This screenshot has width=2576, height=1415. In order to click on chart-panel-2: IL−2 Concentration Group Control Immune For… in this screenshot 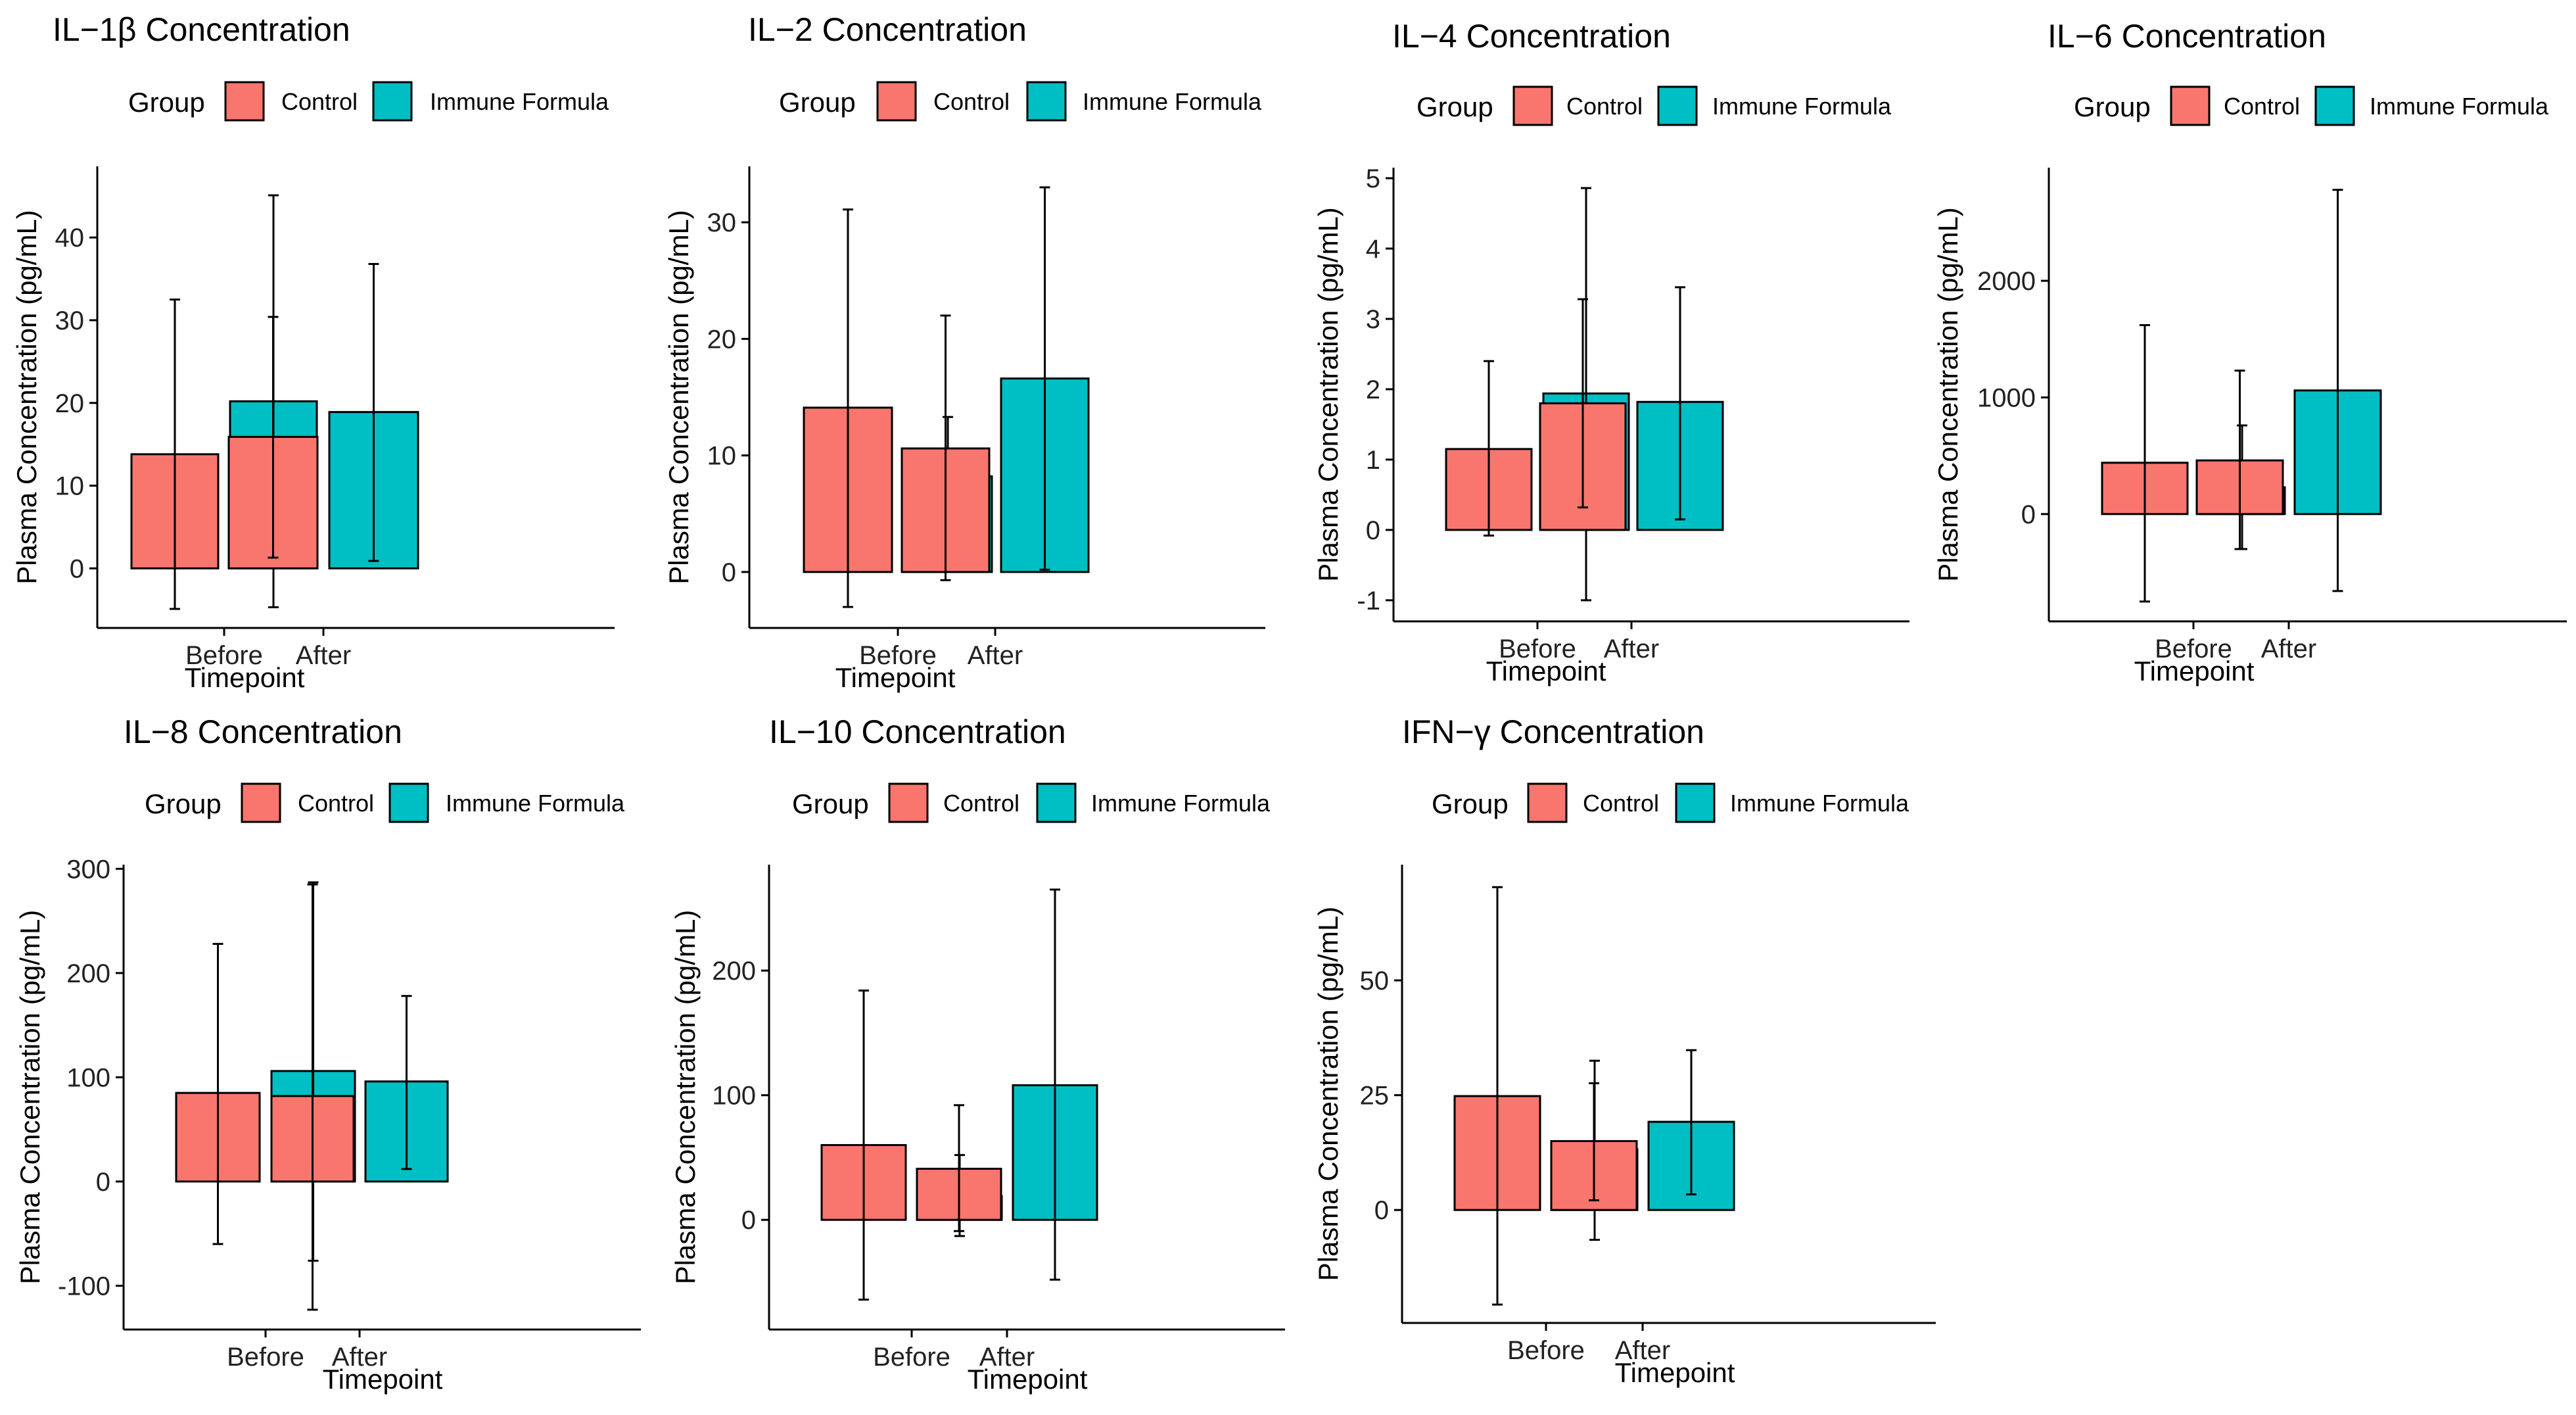, I will do `click(964, 352)`.